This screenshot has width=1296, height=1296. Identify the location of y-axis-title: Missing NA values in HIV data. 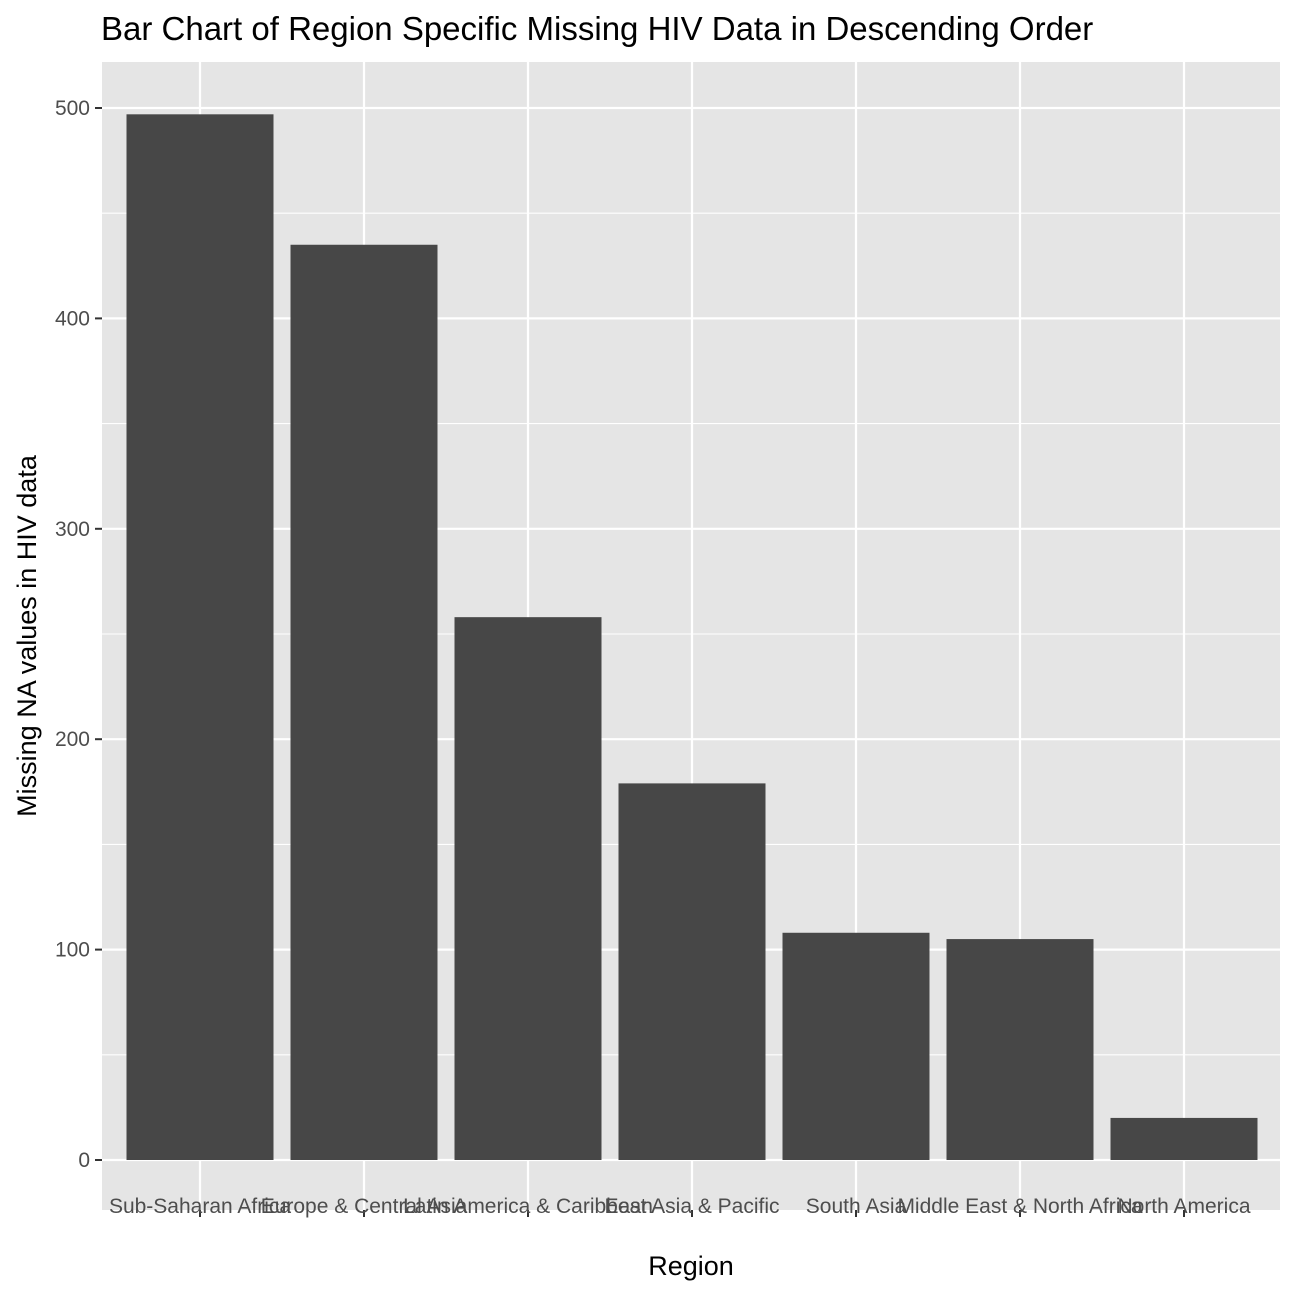
(27, 635).